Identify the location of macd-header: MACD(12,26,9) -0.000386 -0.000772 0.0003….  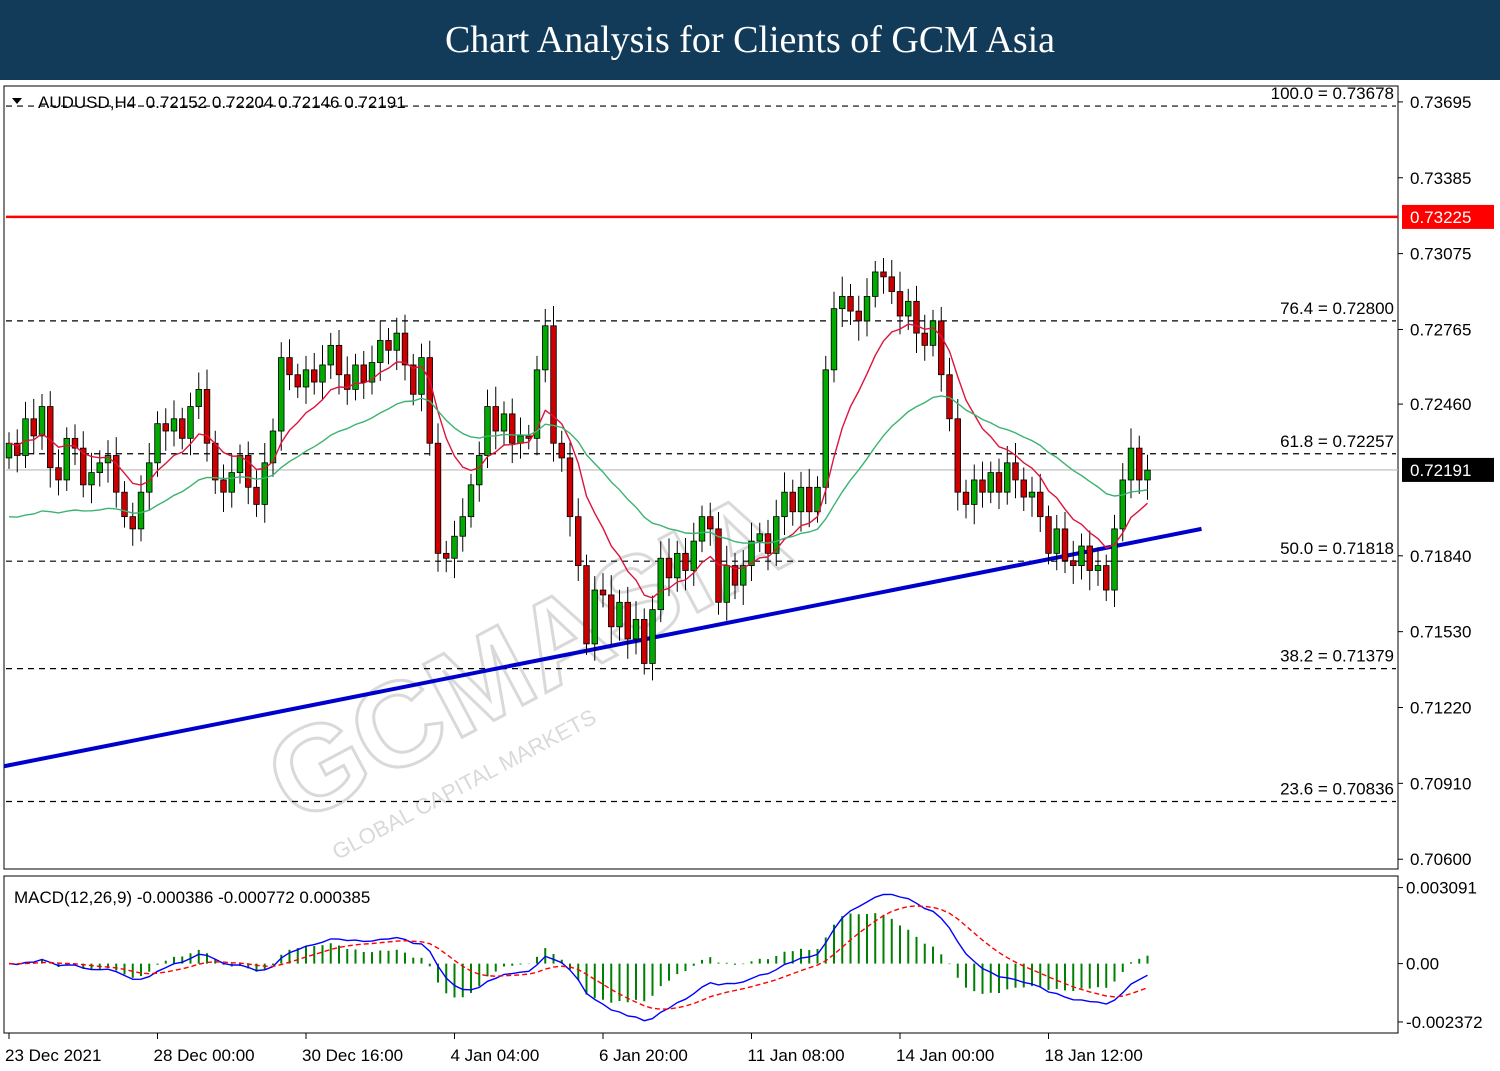
(192, 897).